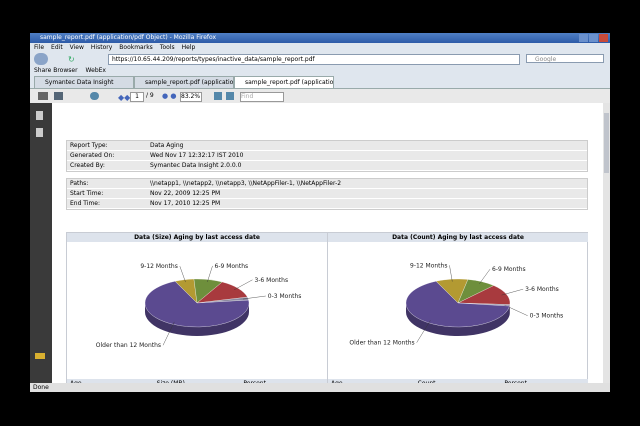 The width and height of the screenshot is (640, 426). Describe the element at coordinates (218, 96) in the screenshot. I see `fit-icon` at that location.